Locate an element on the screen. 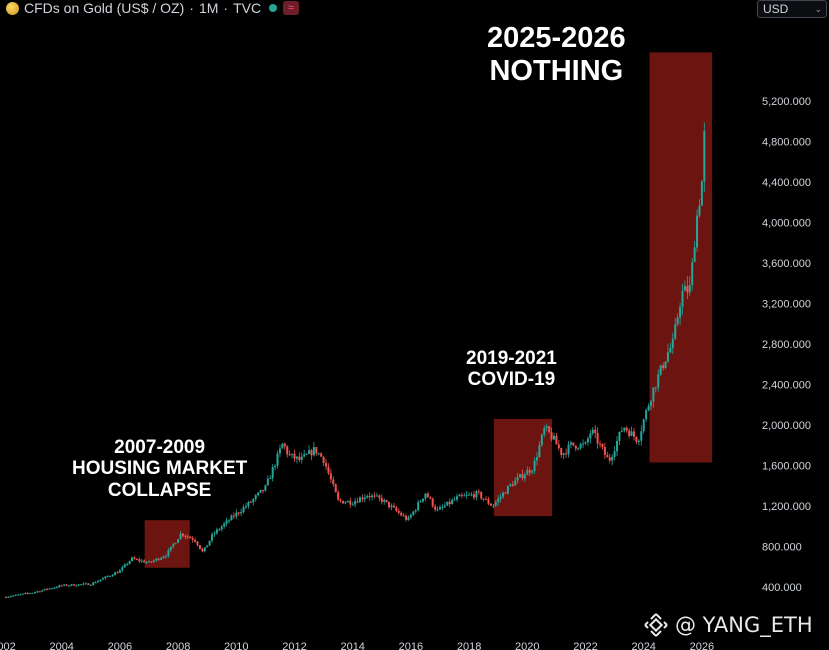  indicator-badge-icon: ≈ is located at coordinates (291, 8).